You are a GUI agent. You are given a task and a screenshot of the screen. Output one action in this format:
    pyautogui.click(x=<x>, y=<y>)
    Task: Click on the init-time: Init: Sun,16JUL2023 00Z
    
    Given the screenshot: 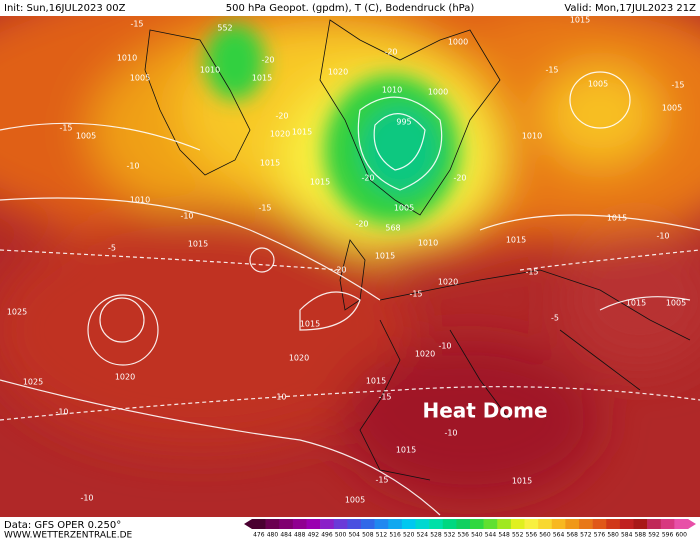 What is the action you would take?
    pyautogui.click(x=65, y=8)
    